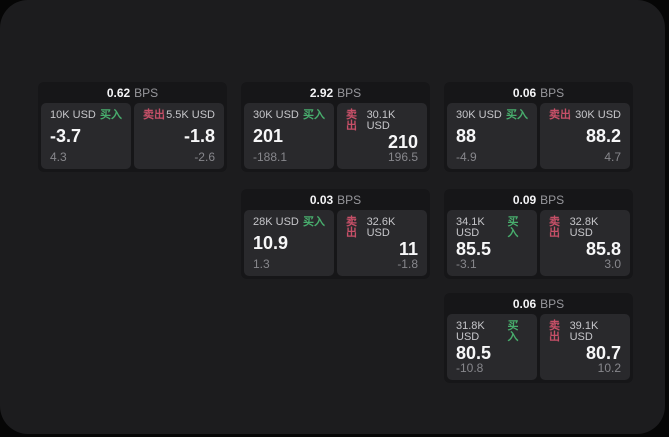  What do you see at coordinates (261, 264) in the screenshot?
I see `buy-delta: 1.3` at bounding box center [261, 264].